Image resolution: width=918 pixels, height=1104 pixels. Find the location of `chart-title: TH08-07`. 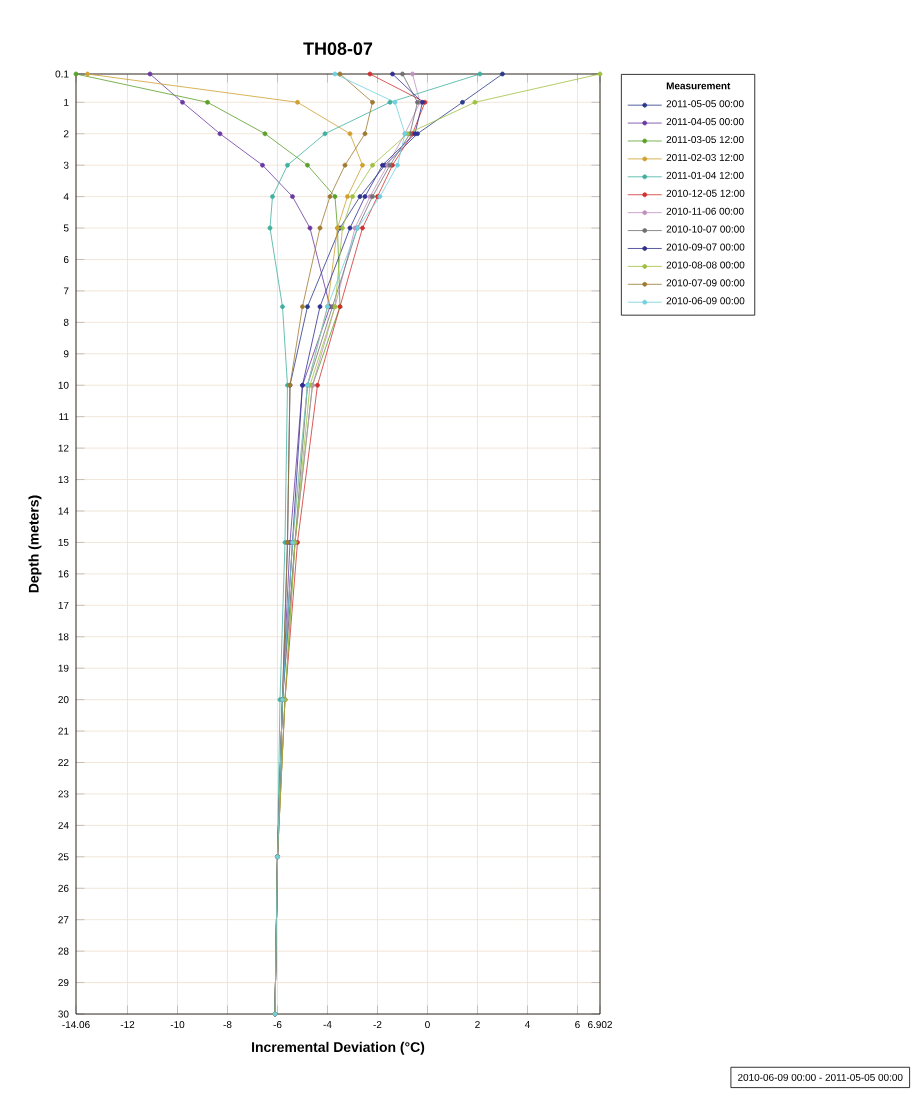

chart-title: TH08-07 is located at coordinates (338, 49).